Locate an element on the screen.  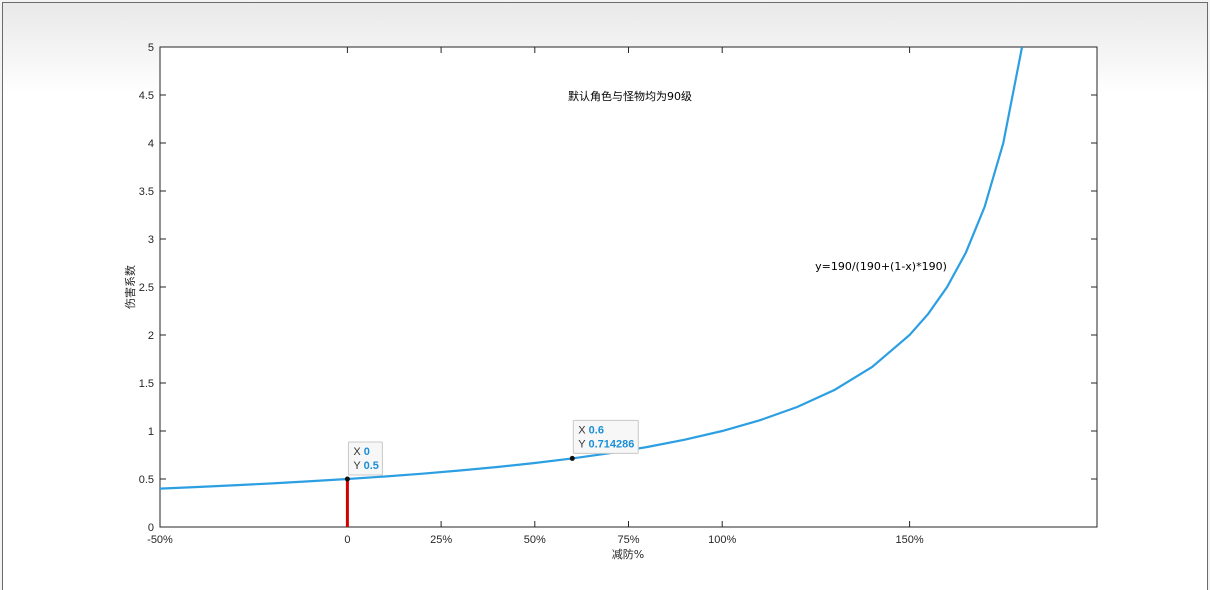
x-tick-label: 150% is located at coordinates (910, 540).